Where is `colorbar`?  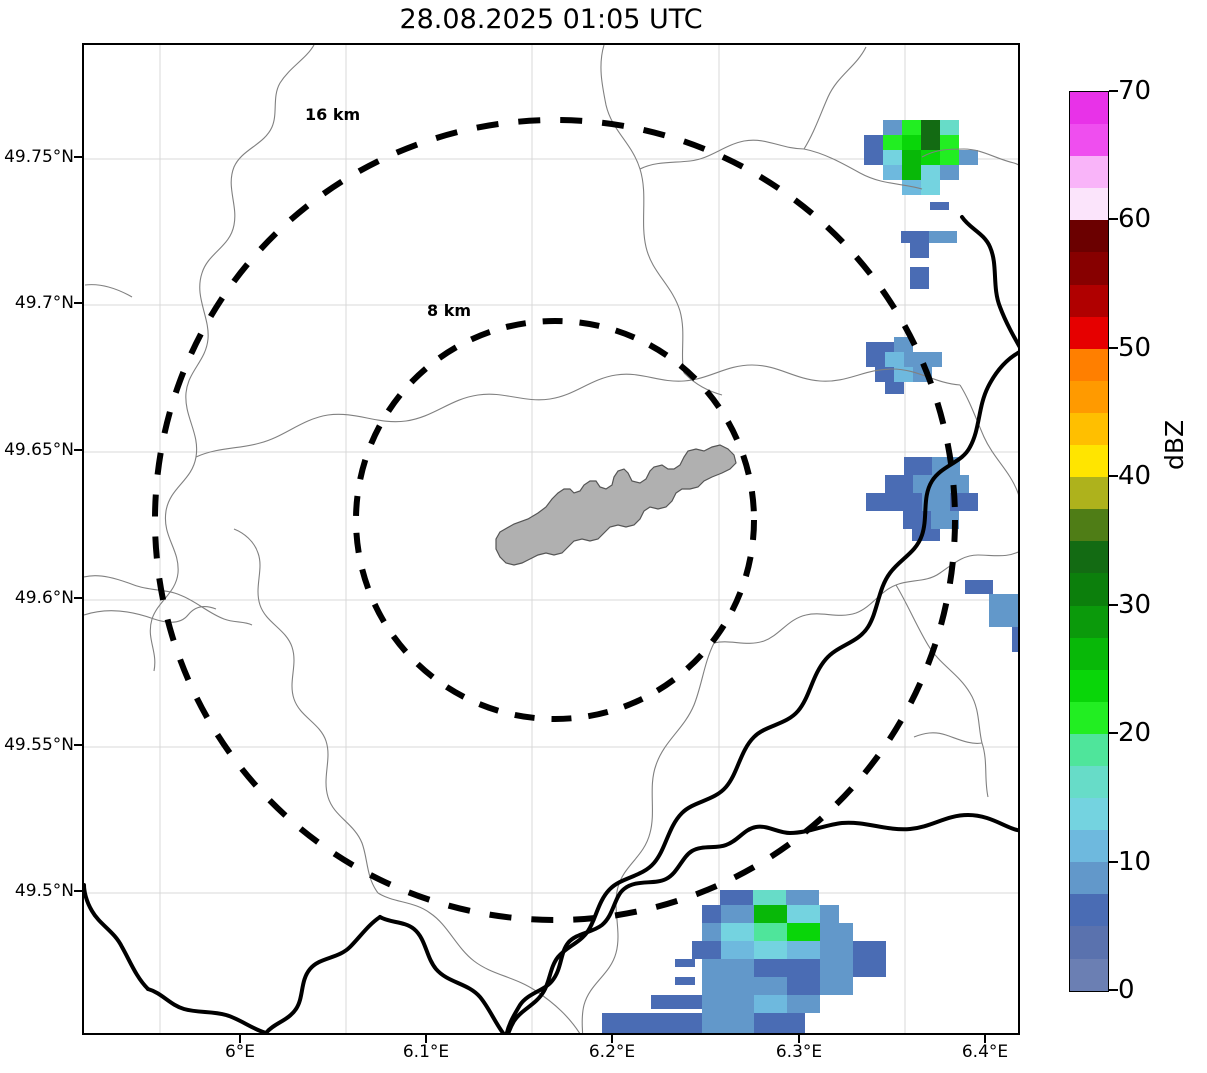 colorbar is located at coordinates (1089, 541).